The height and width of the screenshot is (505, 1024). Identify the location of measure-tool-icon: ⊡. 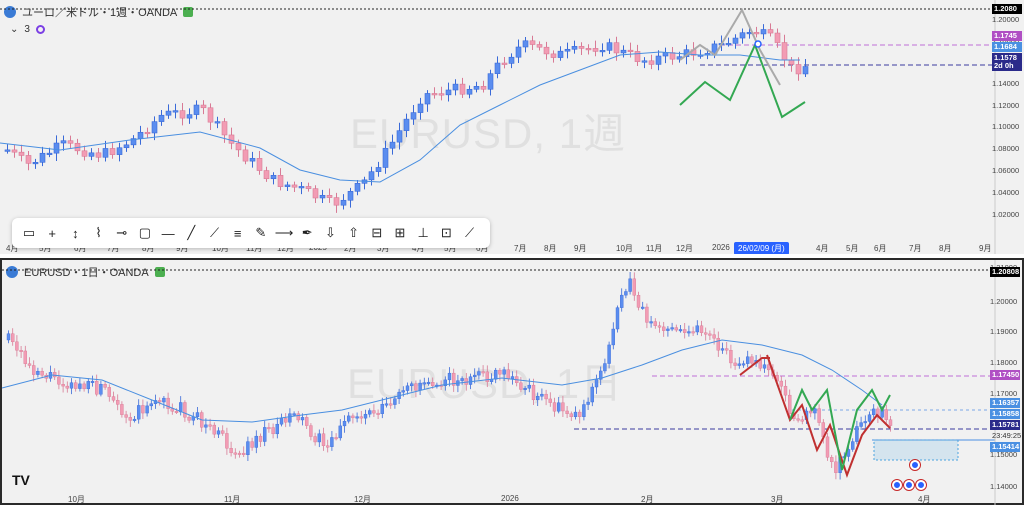
(446, 232).